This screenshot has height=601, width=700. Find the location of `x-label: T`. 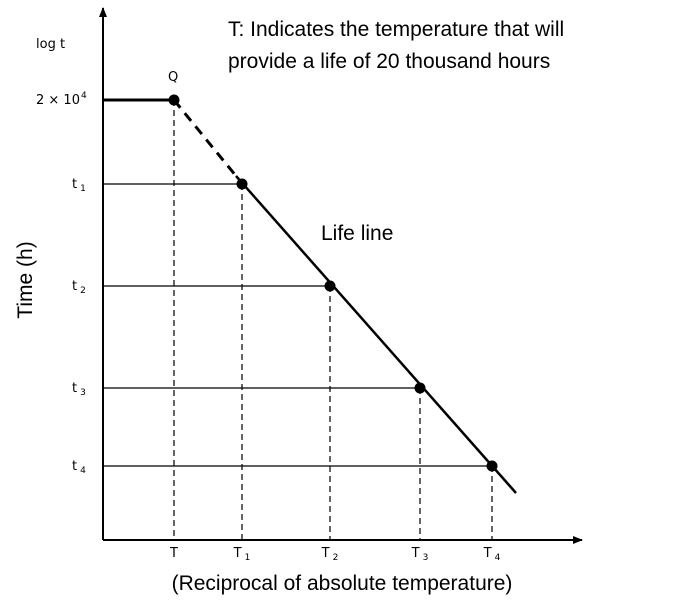

x-label: T is located at coordinates (173, 553).